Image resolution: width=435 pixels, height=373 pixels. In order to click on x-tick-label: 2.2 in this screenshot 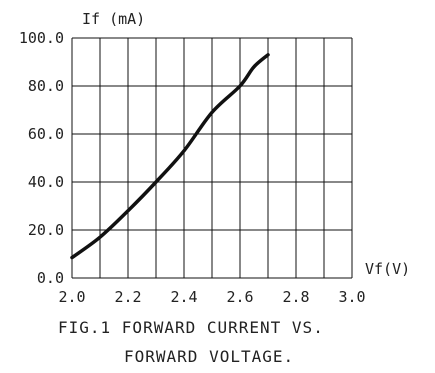, I will do `click(127, 297)`.